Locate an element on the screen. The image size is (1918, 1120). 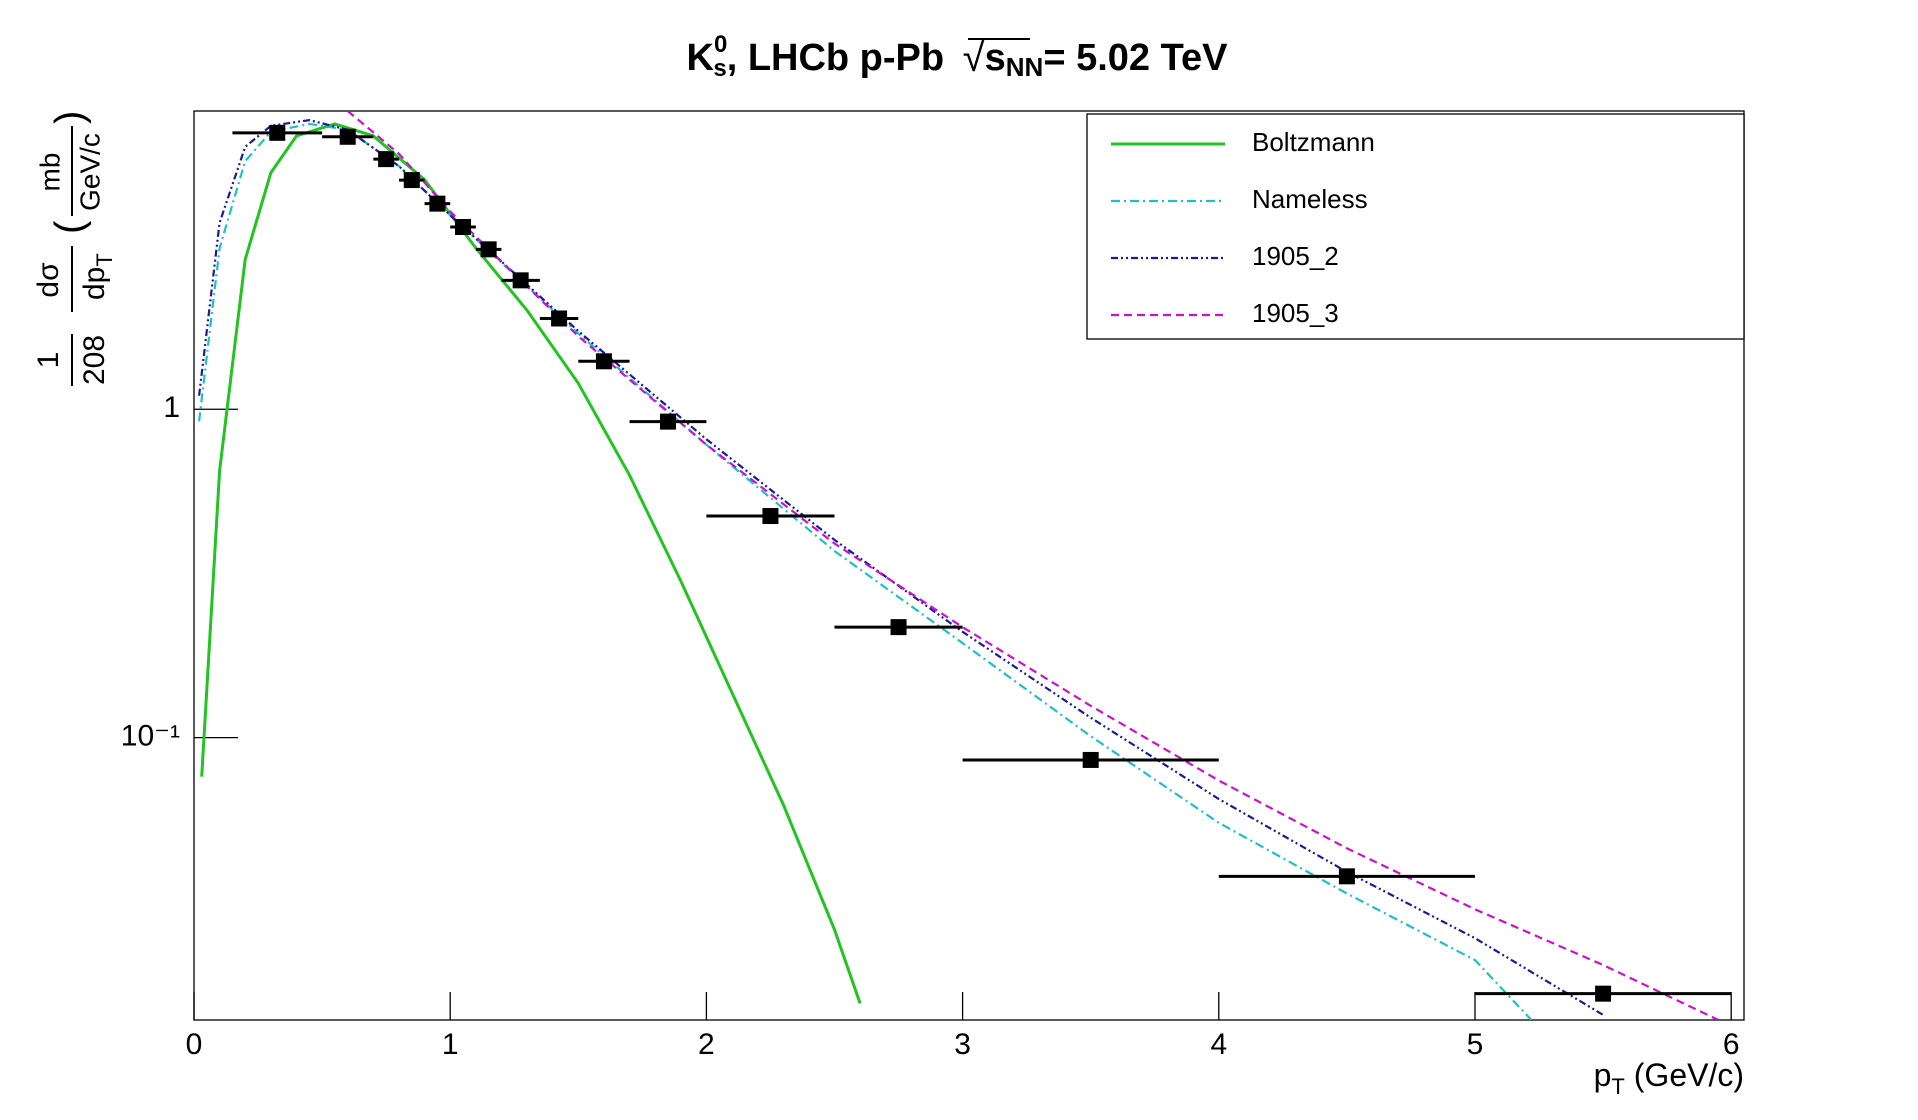
x-tick-label: 4 is located at coordinates (1218, 1044).